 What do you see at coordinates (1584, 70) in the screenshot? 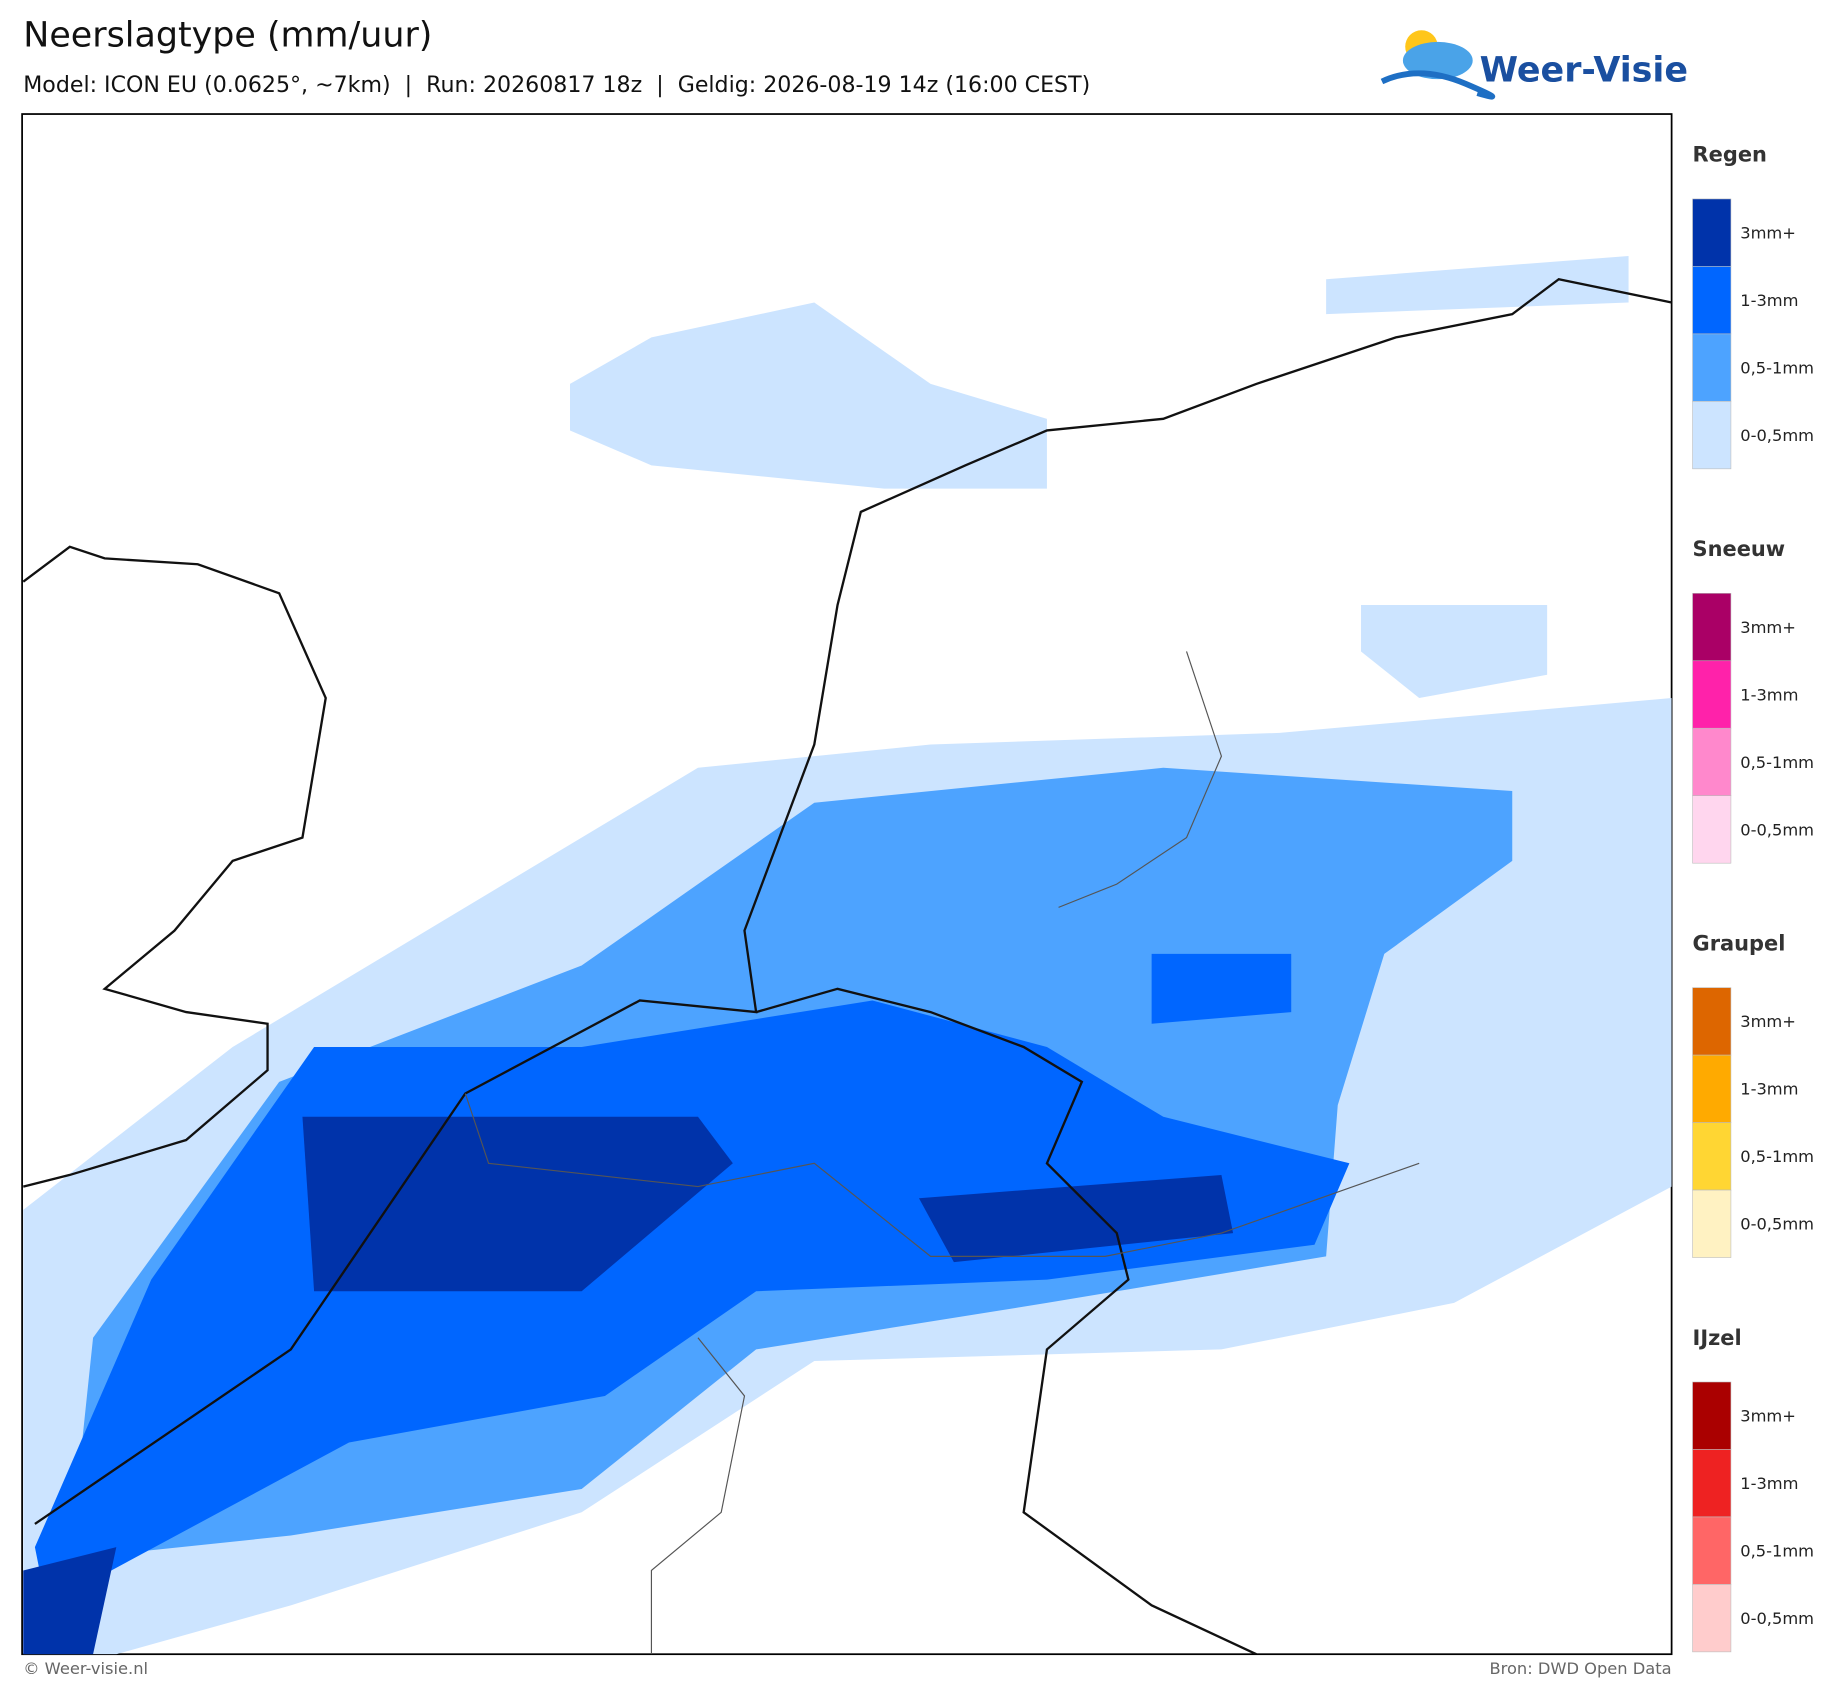
I see `logo-text: Weer-Visie` at bounding box center [1584, 70].